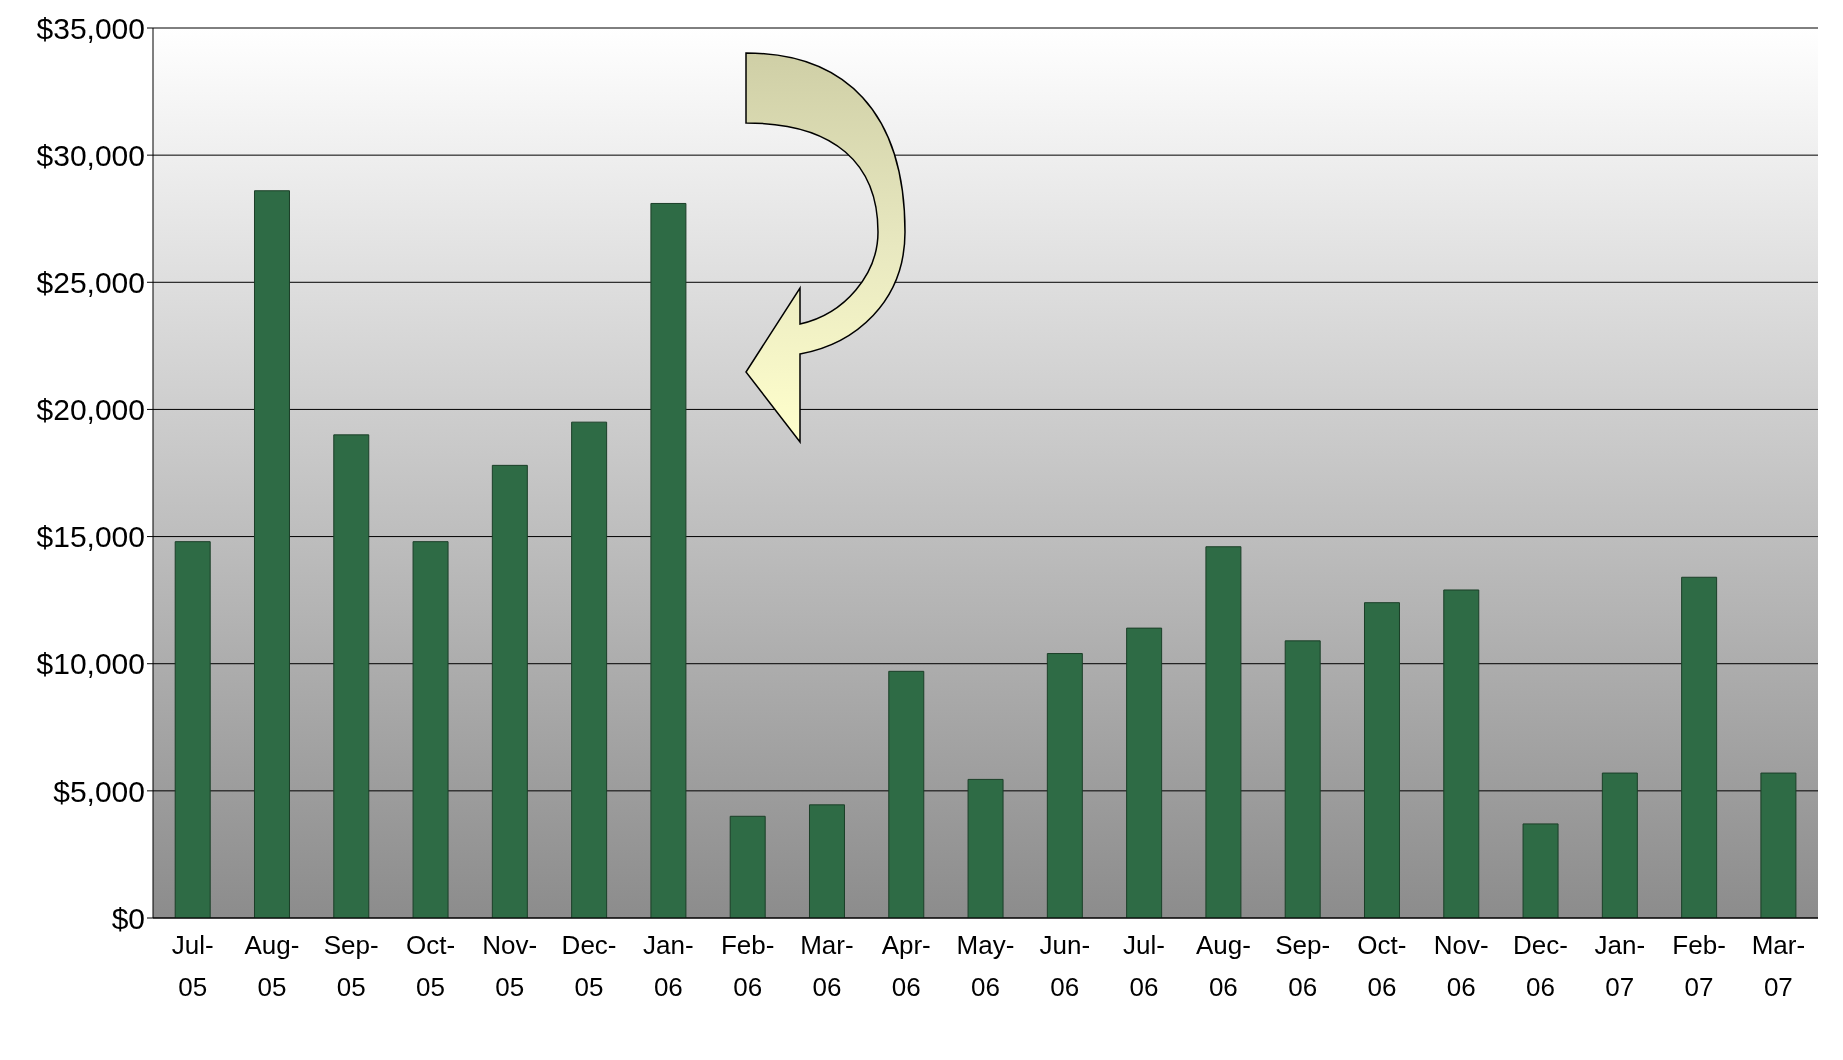 The width and height of the screenshot is (1843, 1060). Describe the element at coordinates (1144, 966) in the screenshot. I see `x-tick-label: Jul-06` at that location.